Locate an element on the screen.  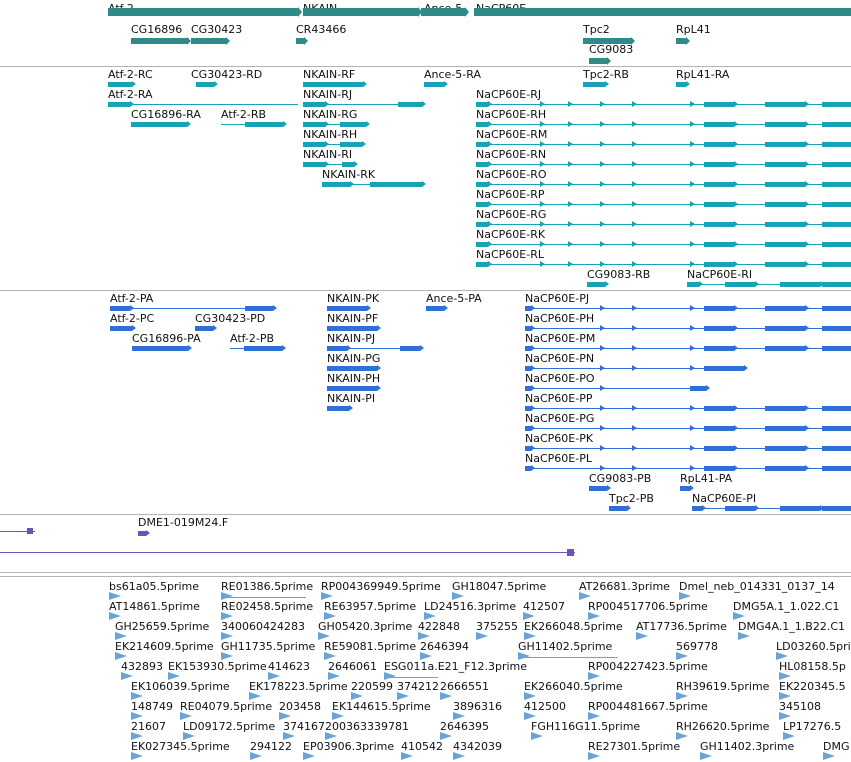
est-label: 203458 is located at coordinates (300, 706).